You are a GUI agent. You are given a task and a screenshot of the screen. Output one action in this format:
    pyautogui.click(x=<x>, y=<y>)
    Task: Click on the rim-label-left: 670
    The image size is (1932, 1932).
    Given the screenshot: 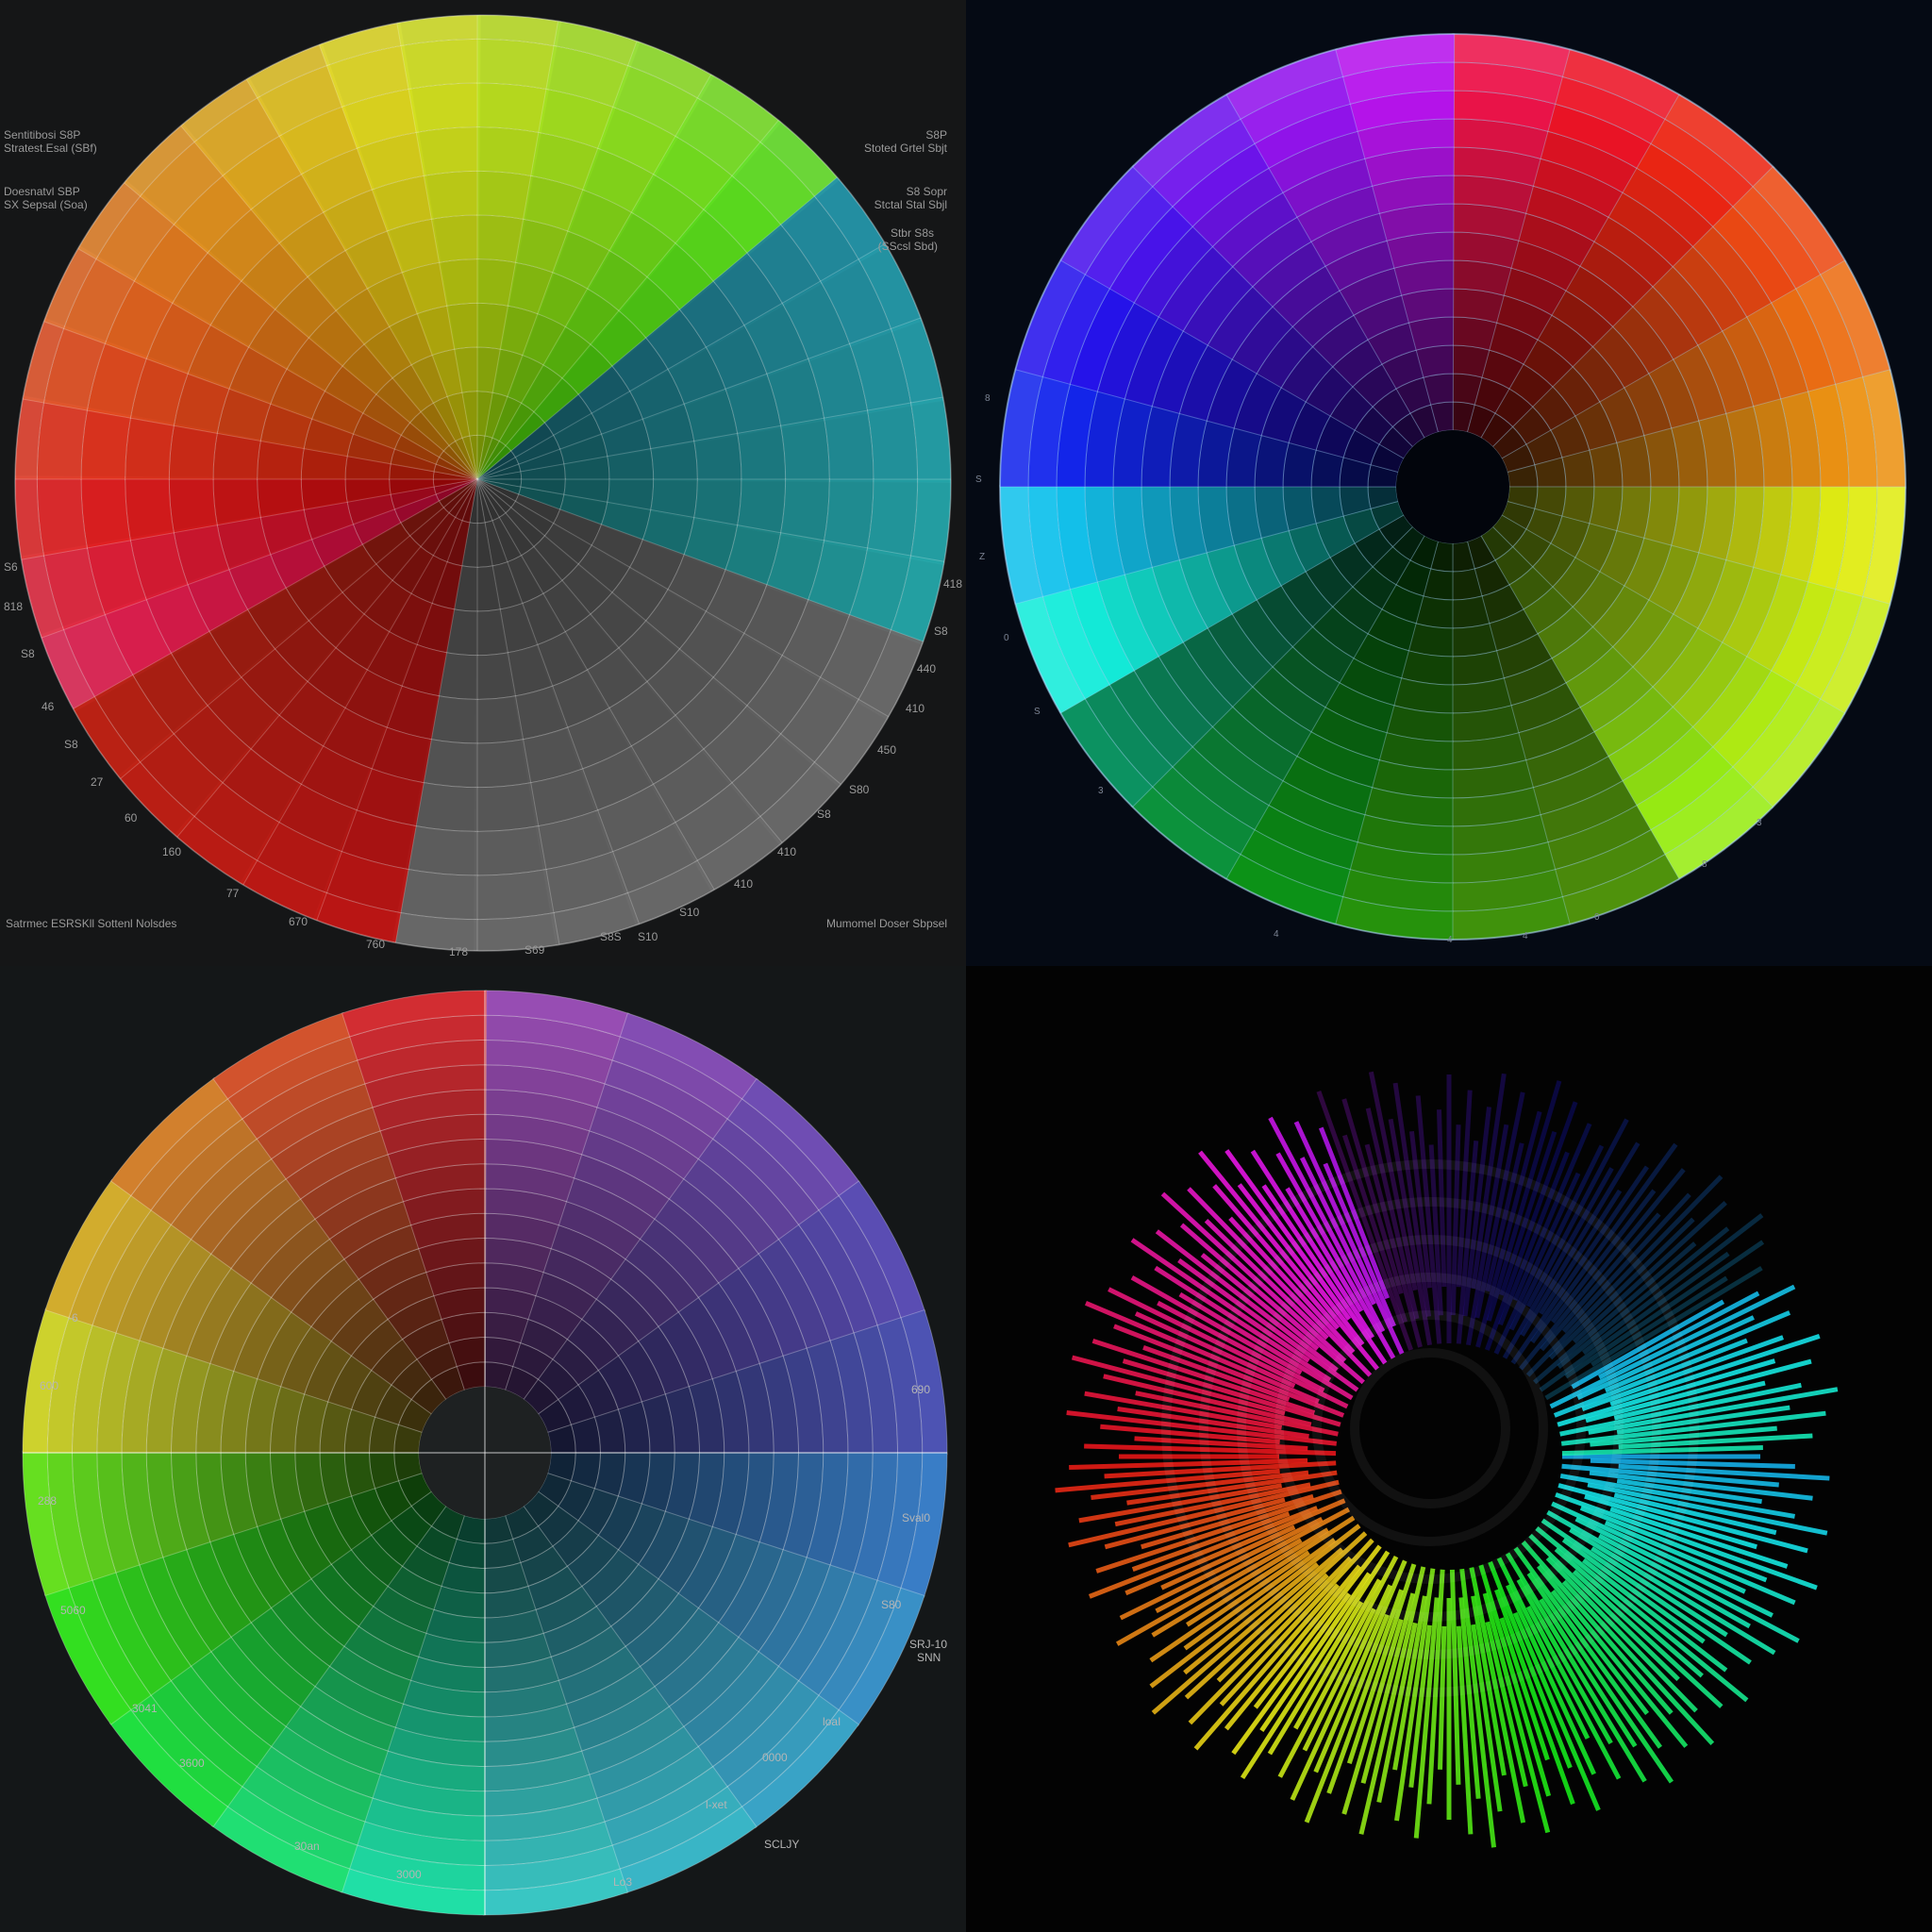 What is the action you would take?
    pyautogui.click(x=298, y=921)
    